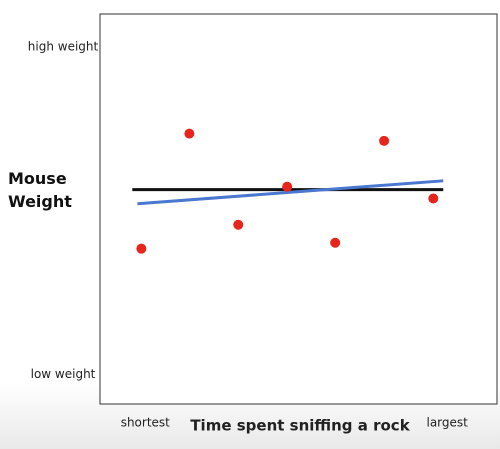 The width and height of the screenshot is (500, 449). What do you see at coordinates (300, 426) in the screenshot?
I see `x-axis-label: Time spent sniffing a rock` at bounding box center [300, 426].